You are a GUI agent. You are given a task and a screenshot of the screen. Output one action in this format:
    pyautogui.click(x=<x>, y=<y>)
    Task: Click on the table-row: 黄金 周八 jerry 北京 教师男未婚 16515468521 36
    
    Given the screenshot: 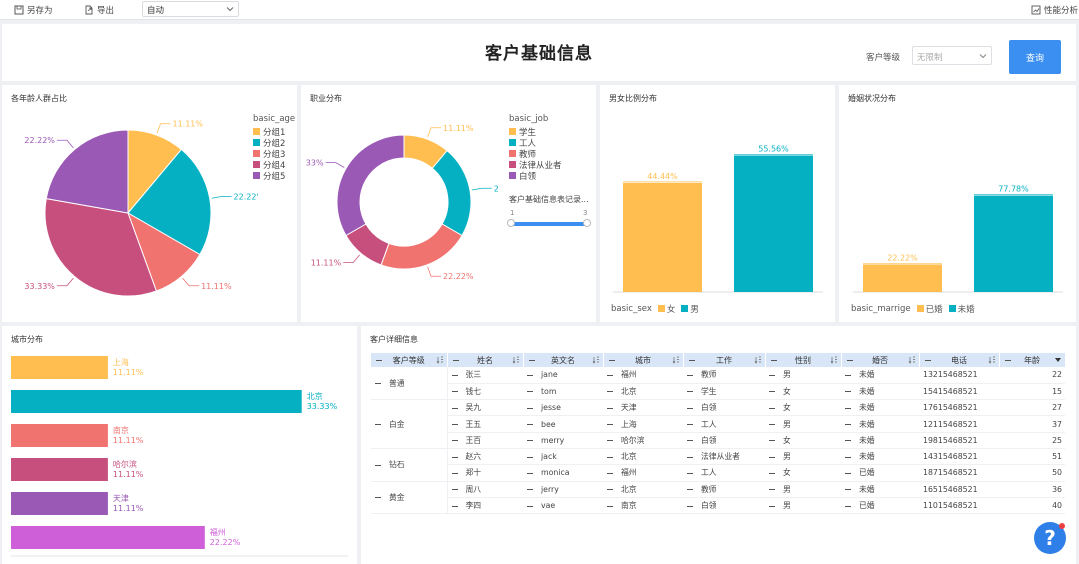 What is the action you would take?
    pyautogui.click(x=718, y=498)
    